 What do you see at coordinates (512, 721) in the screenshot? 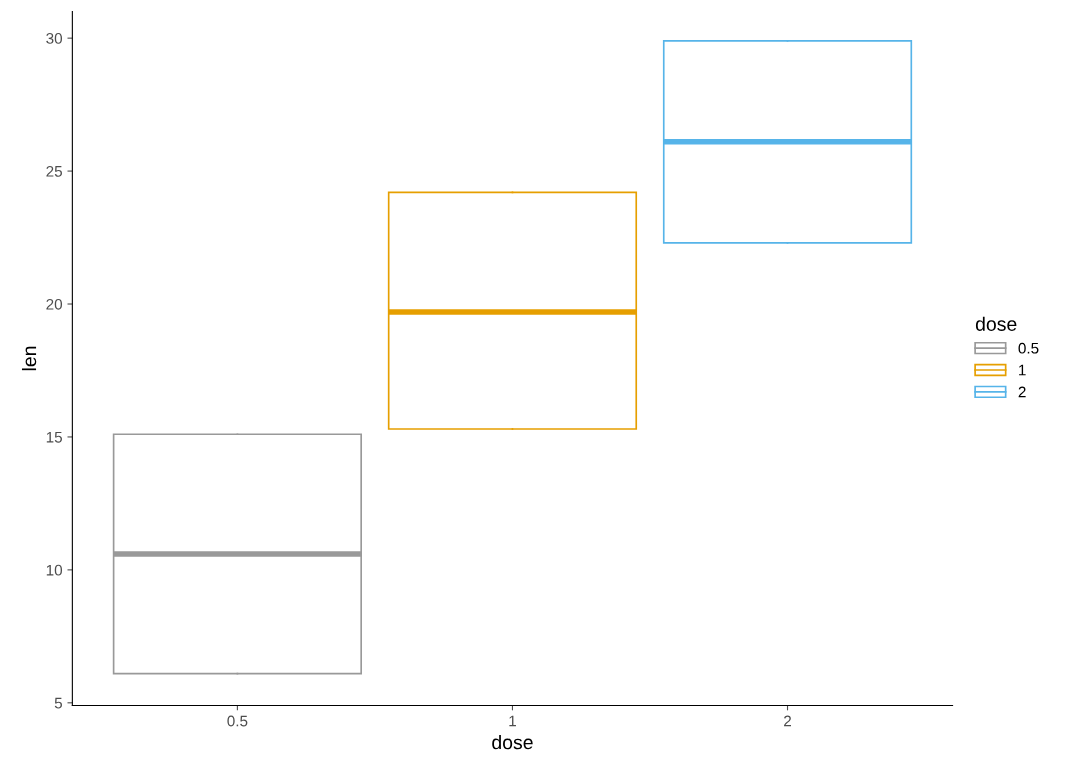
I see `x-tick-label: 1` at bounding box center [512, 721].